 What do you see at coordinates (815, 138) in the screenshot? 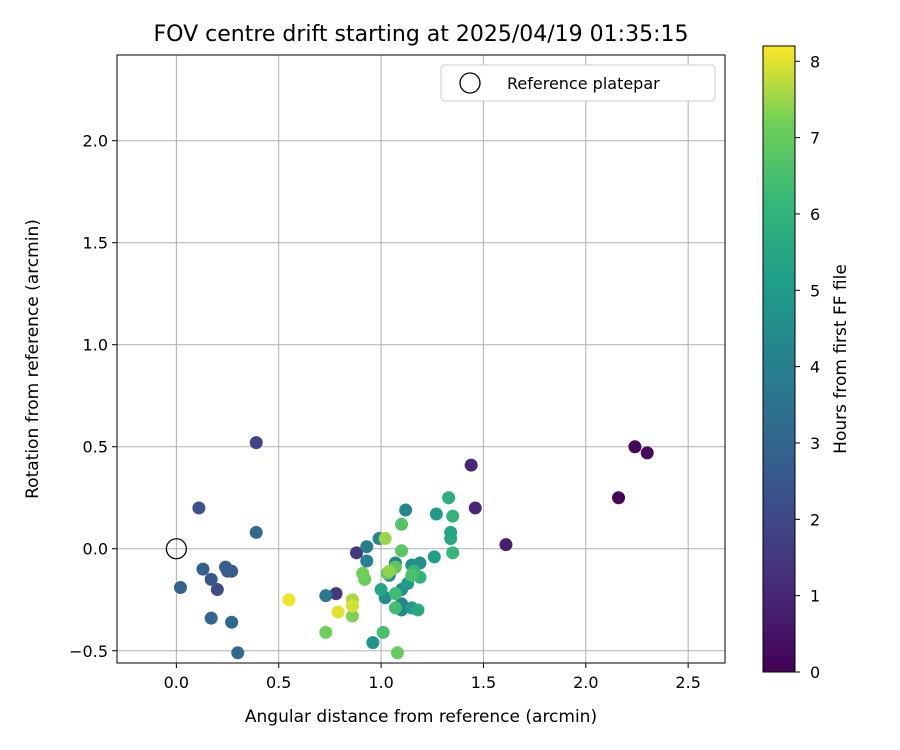
I see `colorbar-tick-label: 7` at bounding box center [815, 138].